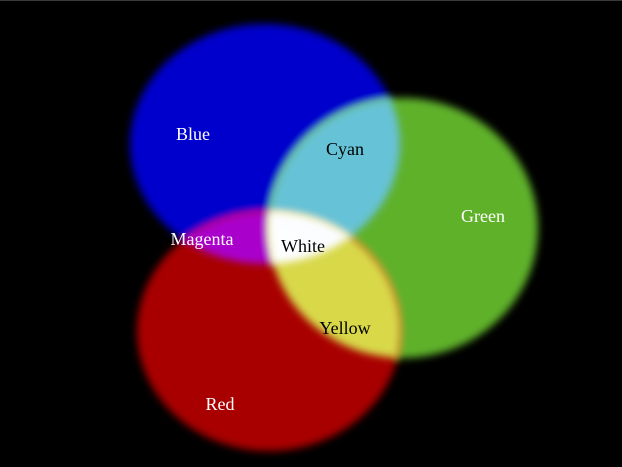 Image resolution: width=622 pixels, height=467 pixels. Describe the element at coordinates (220, 404) in the screenshot. I see `label-red: Red` at that location.